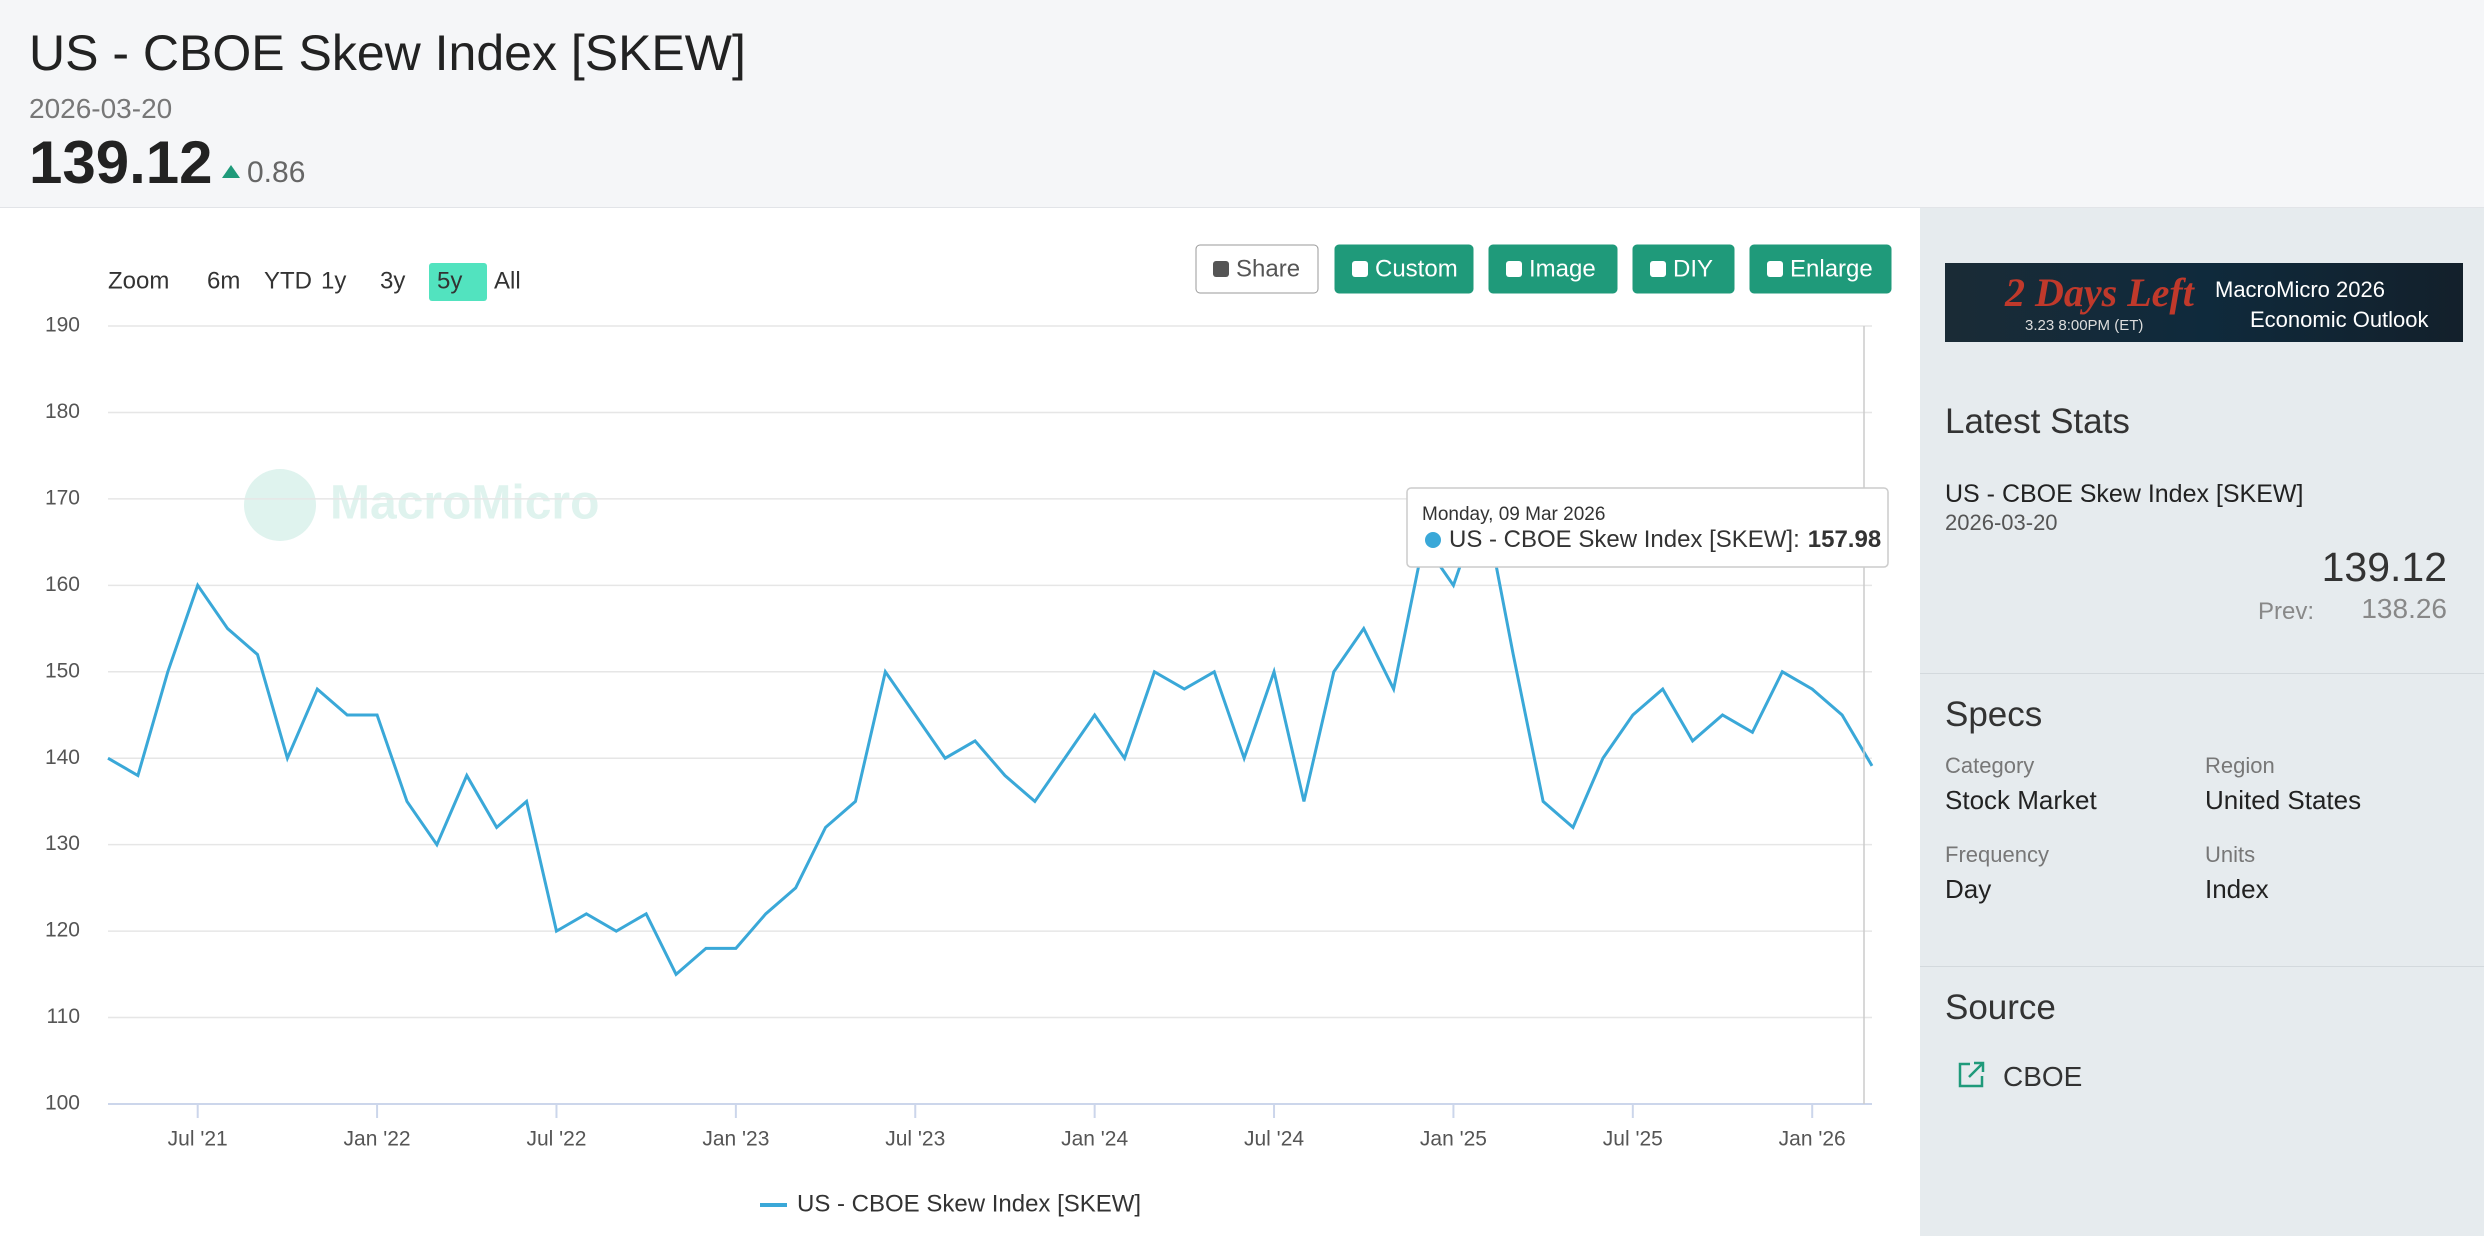 This screenshot has width=2484, height=1236. Describe the element at coordinates (2084, 325) in the screenshot. I see `banner-time: 3.23 8:00PM (ET)` at that location.